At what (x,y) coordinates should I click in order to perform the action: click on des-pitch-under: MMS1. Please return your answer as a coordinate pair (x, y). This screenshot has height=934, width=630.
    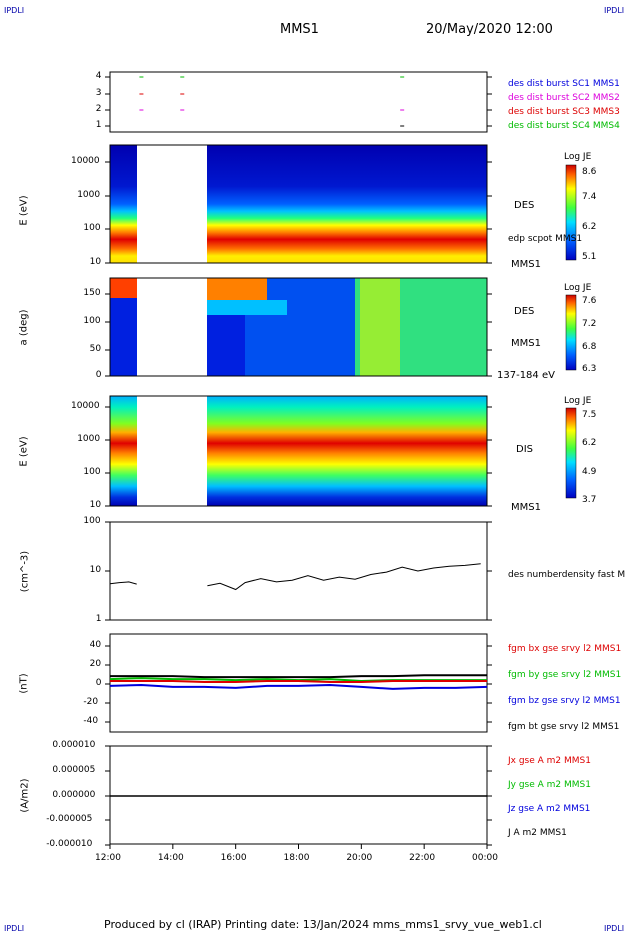
    Looking at the image, I should click on (526, 343).